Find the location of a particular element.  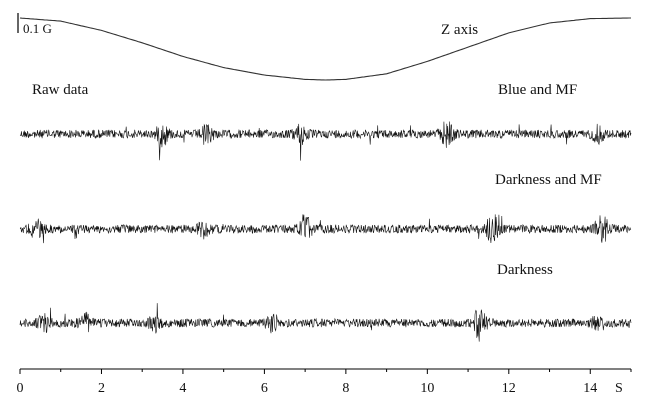

magnetic-field-label: Z axis is located at coordinates (459, 30).